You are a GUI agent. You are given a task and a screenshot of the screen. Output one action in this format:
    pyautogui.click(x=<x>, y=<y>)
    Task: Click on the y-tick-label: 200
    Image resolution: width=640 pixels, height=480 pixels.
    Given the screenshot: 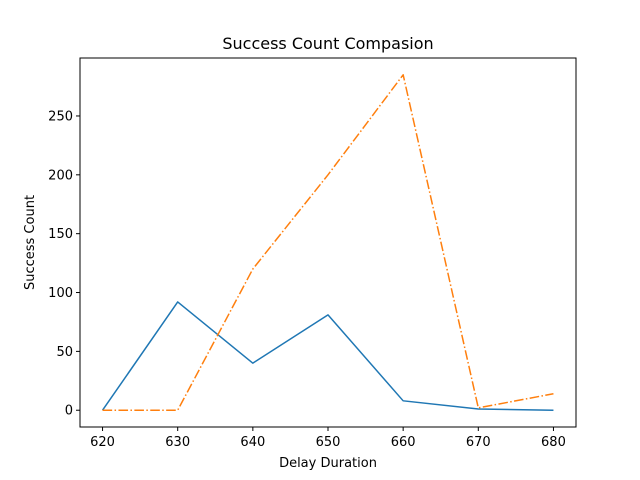 What is the action you would take?
    pyautogui.click(x=60, y=175)
    